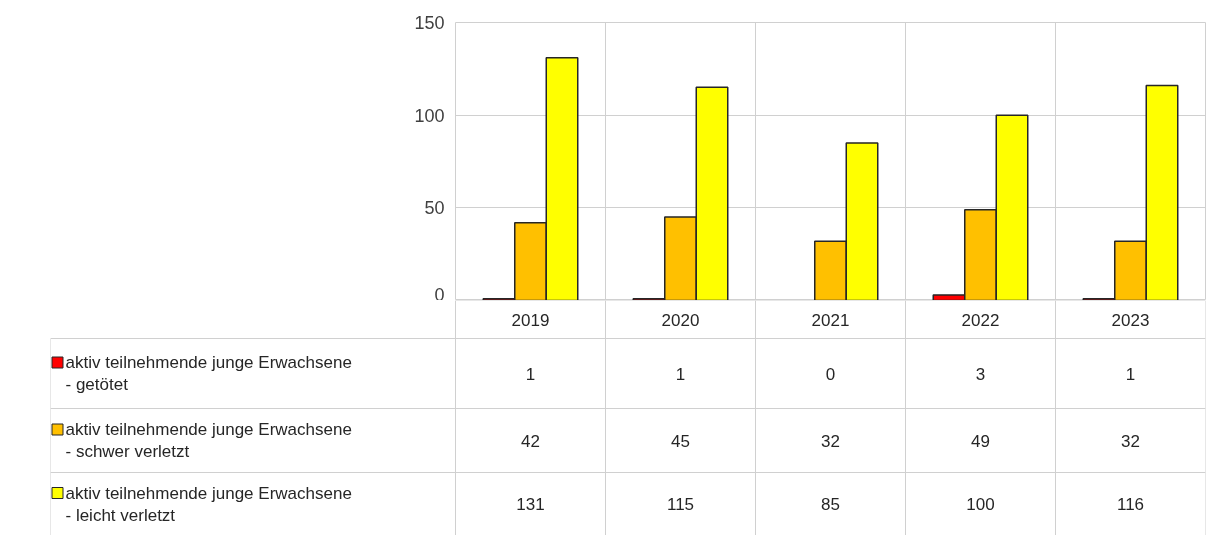 Image resolution: width=1226 pixels, height=535 pixels. Describe the element at coordinates (1130, 320) in the screenshot. I see `x-tick-label: 2023` at that location.